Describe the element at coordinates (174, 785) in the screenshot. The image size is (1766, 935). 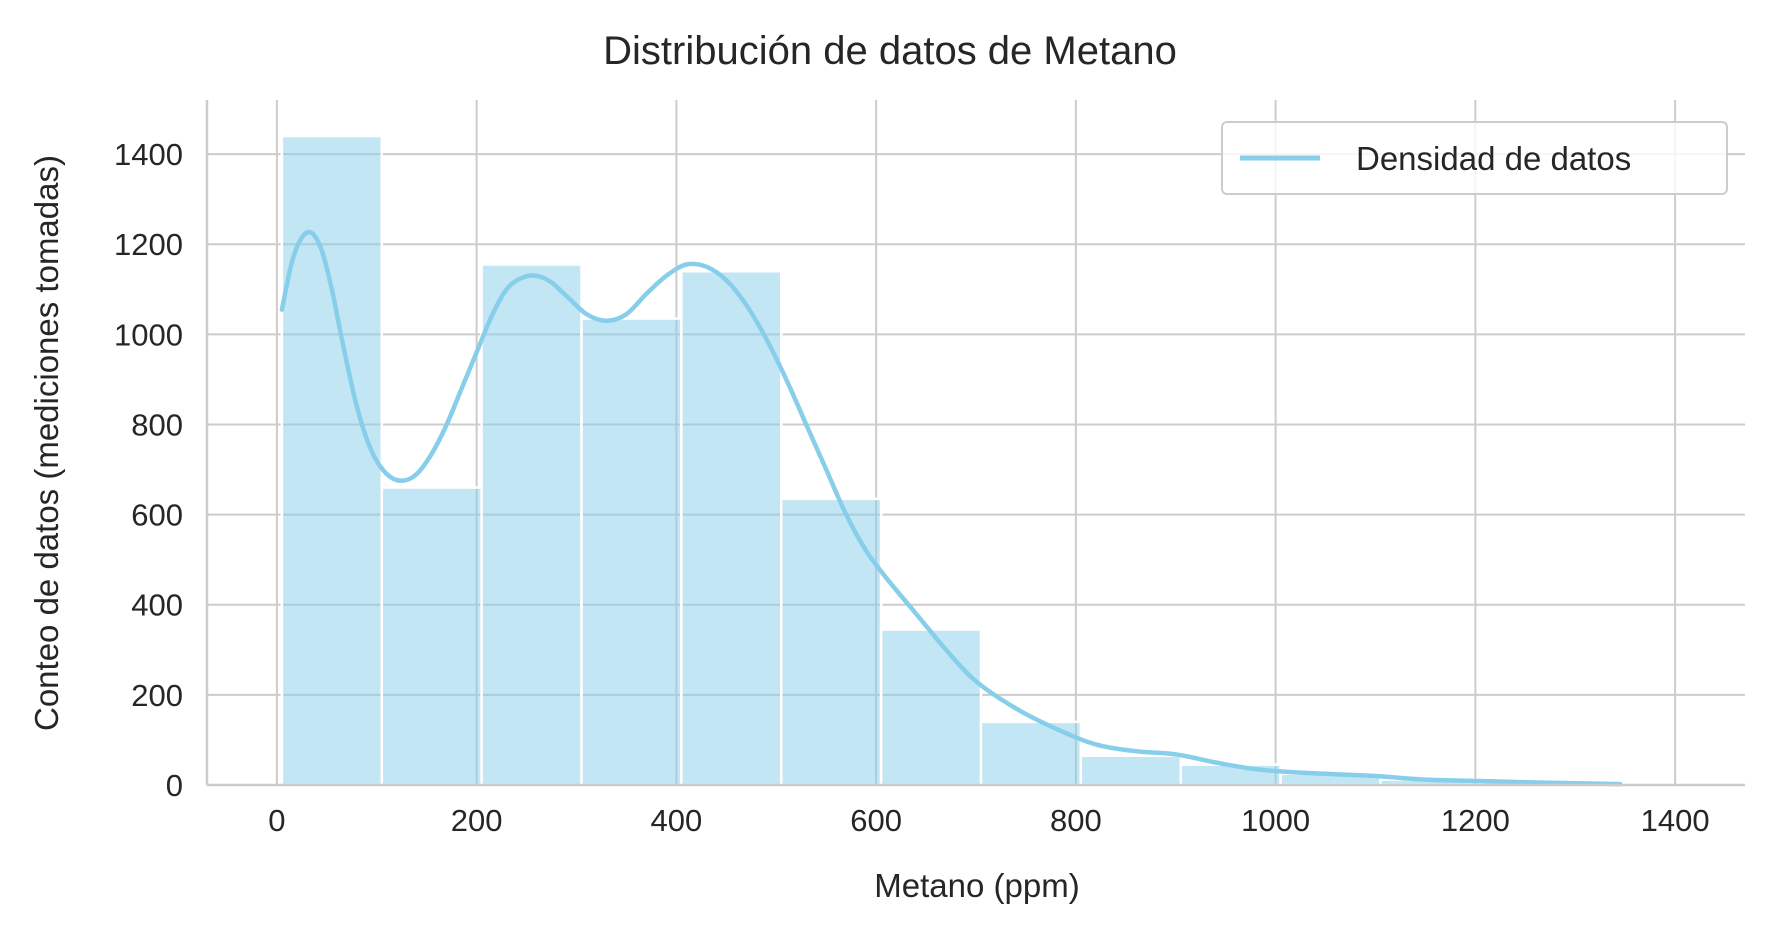
I see `y-tick-label: 0` at that location.